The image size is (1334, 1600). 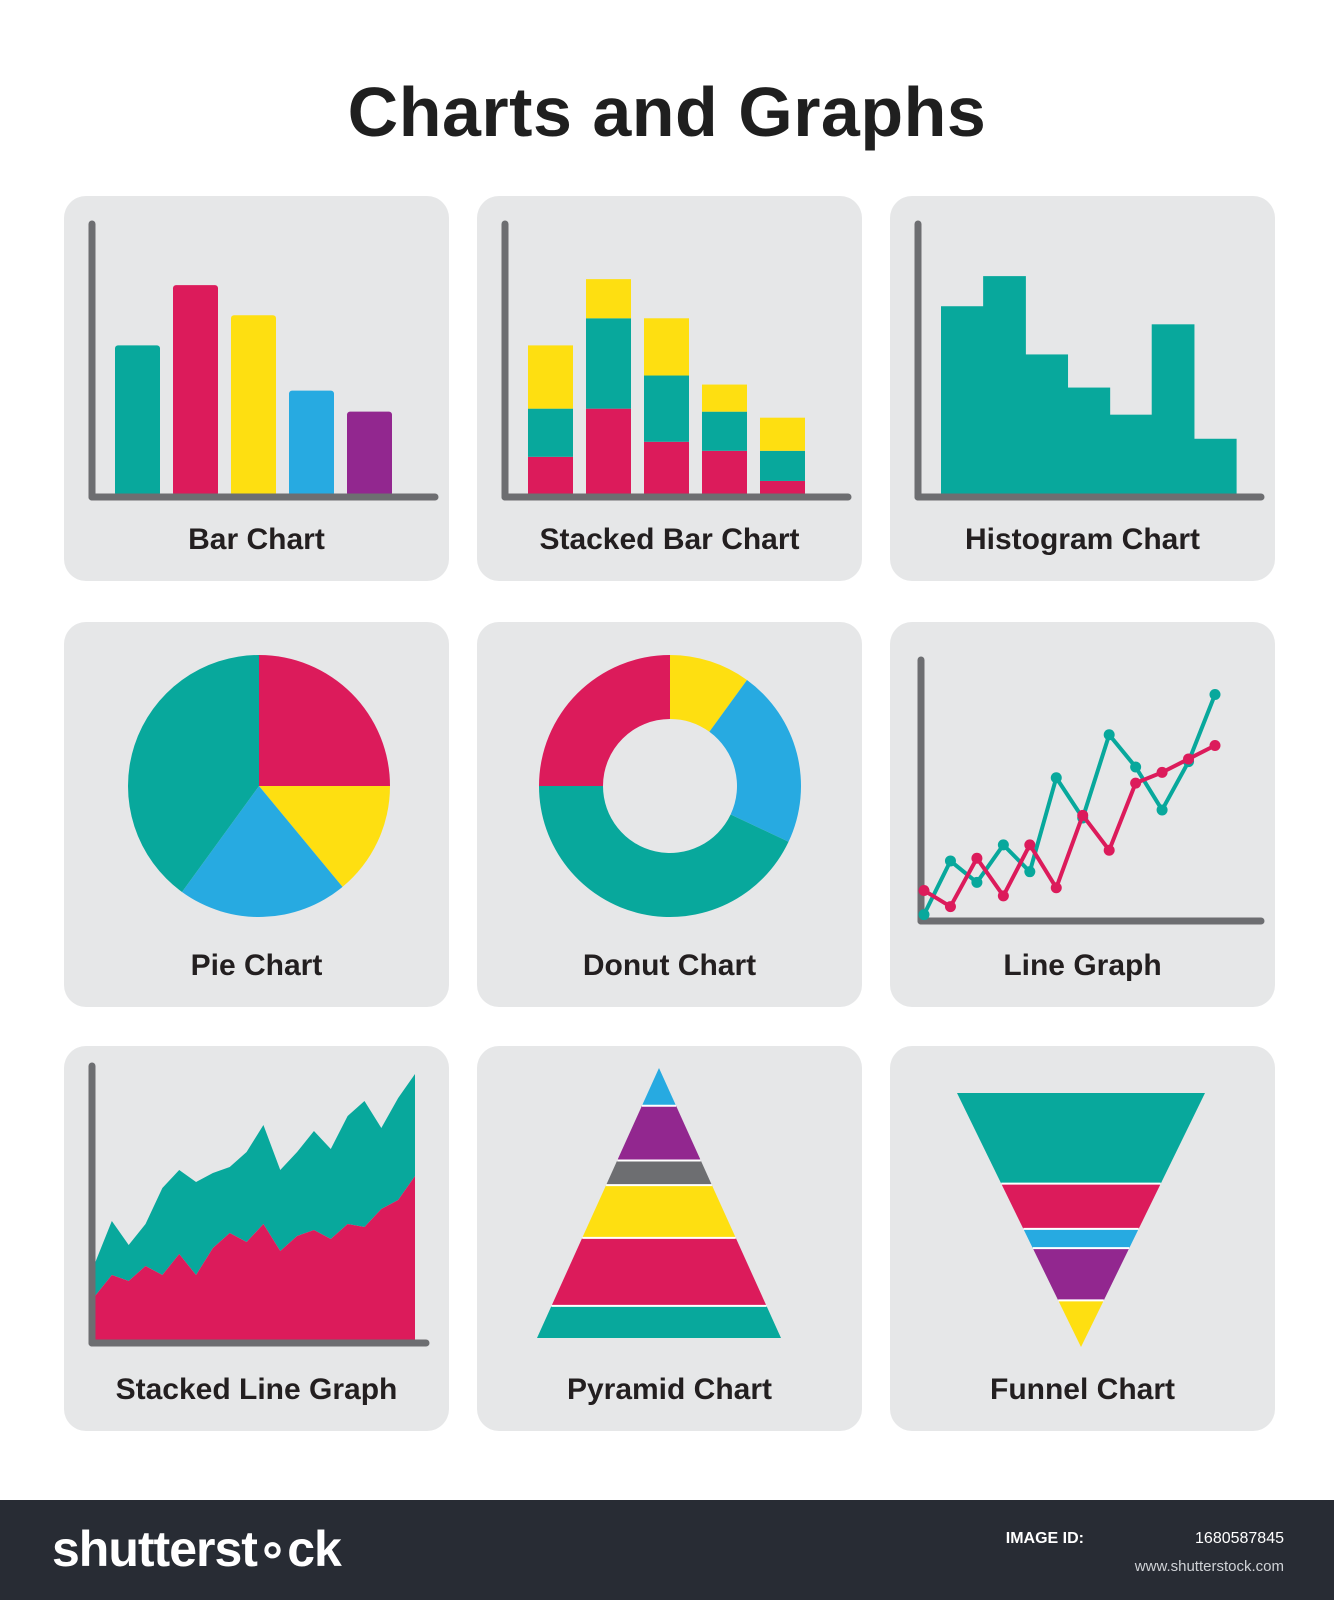 I want to click on image-id-value: 1680587845, so click(x=1239, y=1538).